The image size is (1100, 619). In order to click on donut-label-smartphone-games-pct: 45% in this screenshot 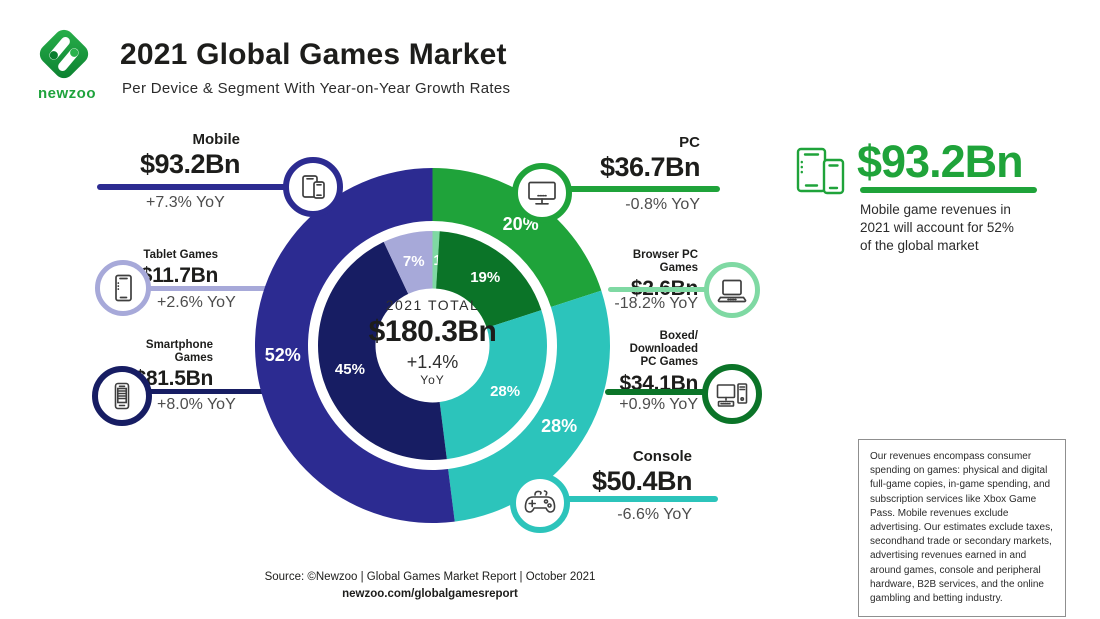, I will do `click(350, 369)`.